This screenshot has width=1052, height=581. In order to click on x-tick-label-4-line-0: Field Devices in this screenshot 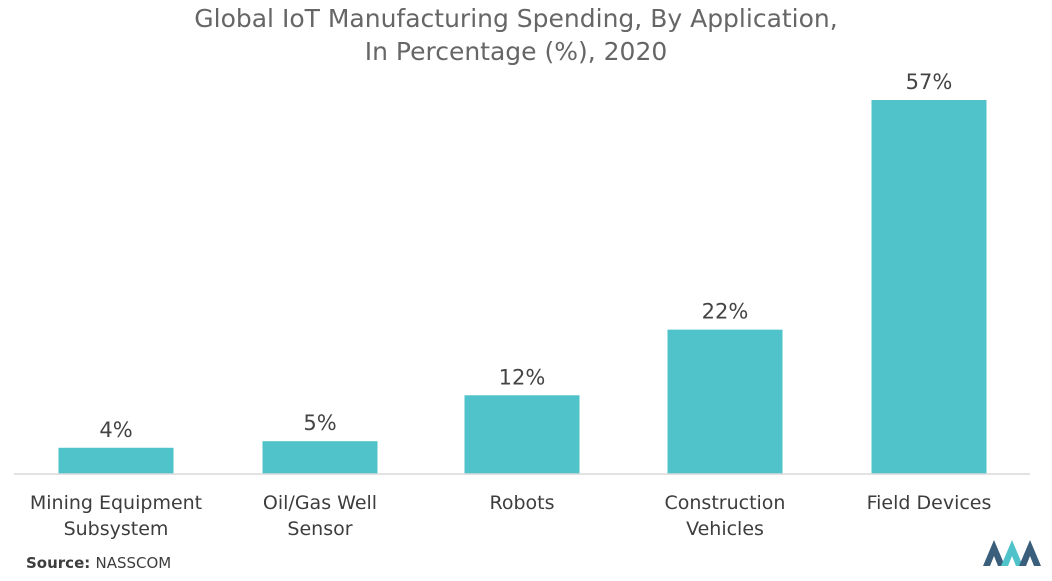, I will do `click(929, 503)`.